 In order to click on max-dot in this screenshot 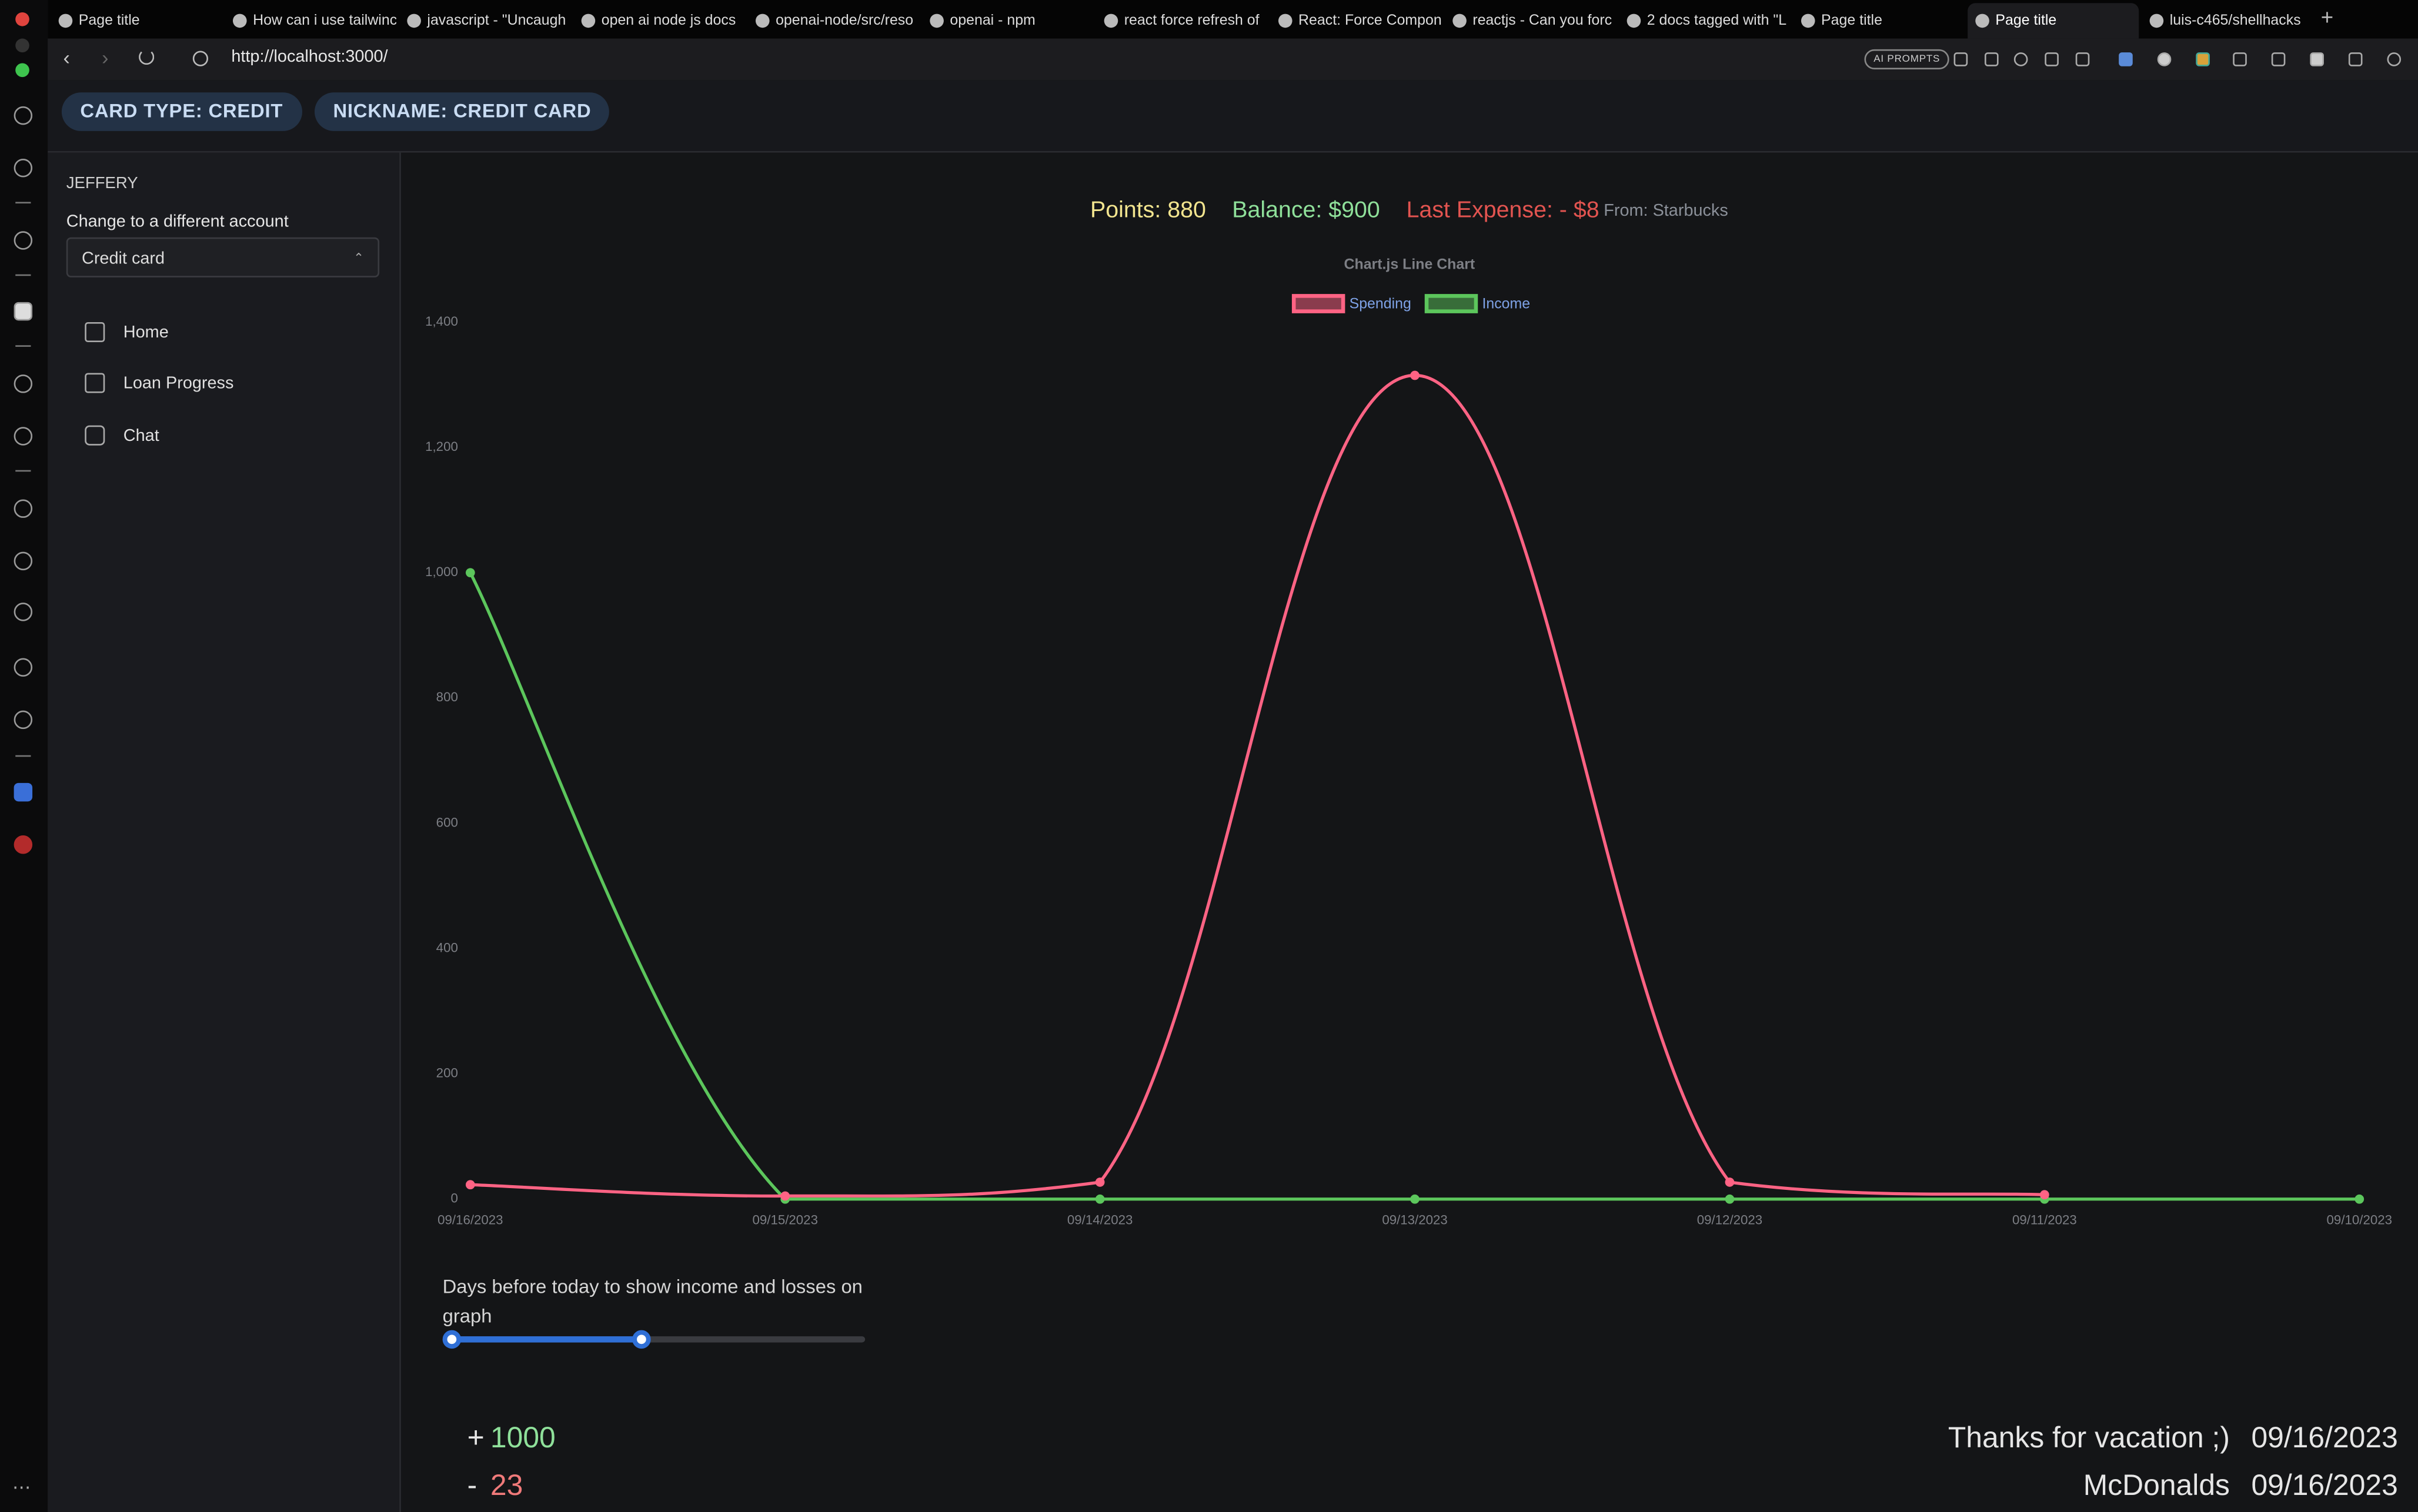, I will do `click(22, 71)`.